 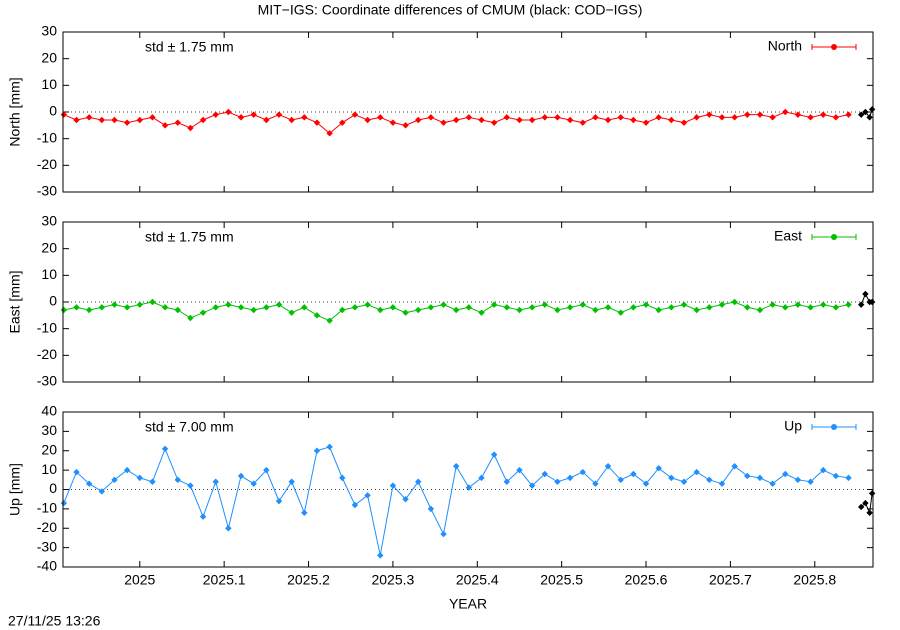 What do you see at coordinates (15, 111) in the screenshot?
I see `y-axis-label: North [mm]` at bounding box center [15, 111].